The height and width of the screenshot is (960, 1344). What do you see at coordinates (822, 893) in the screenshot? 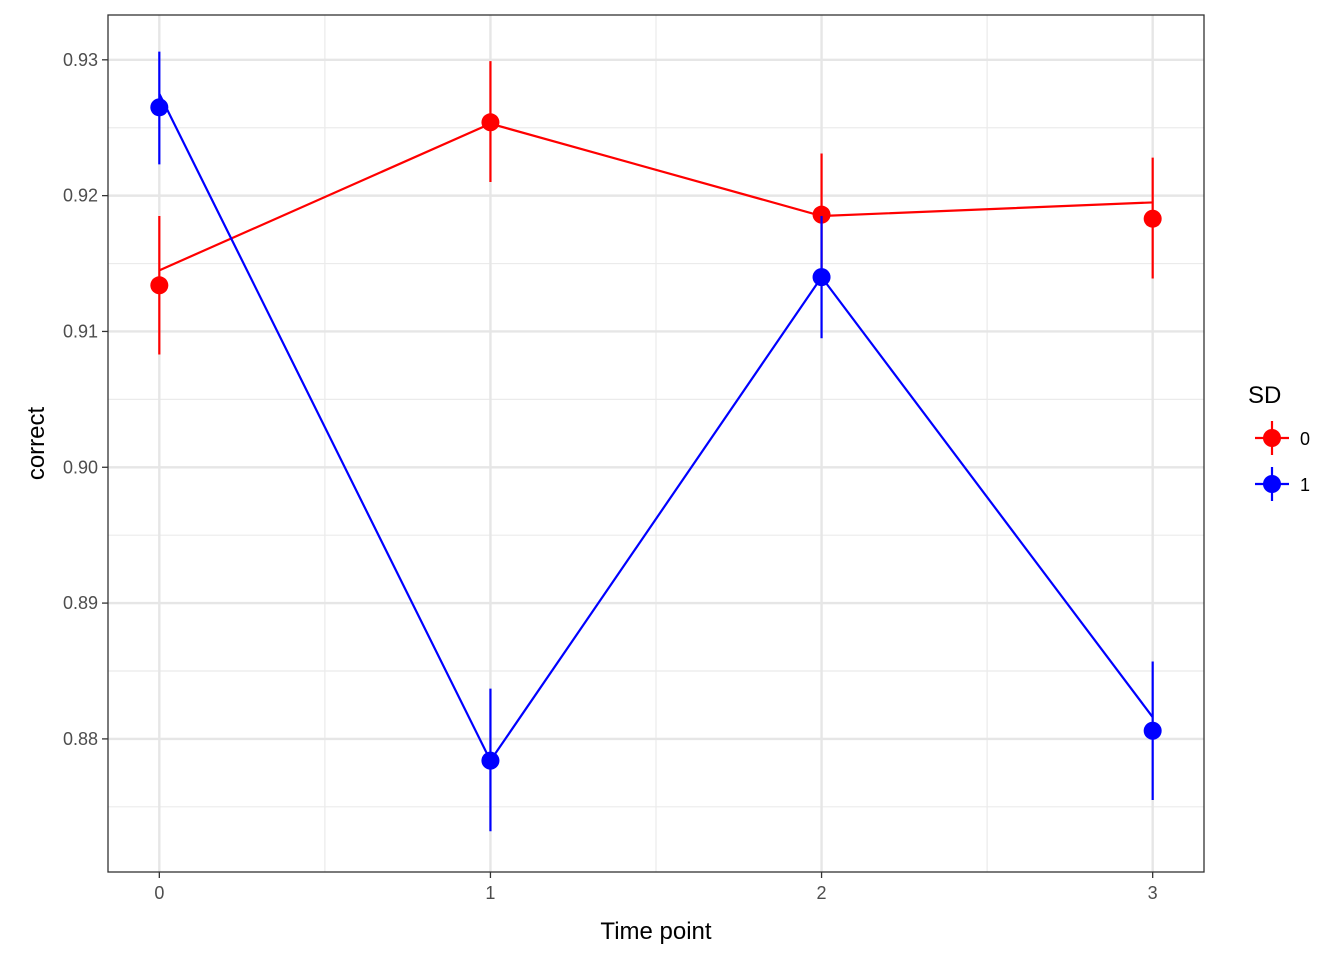
I see `x-tick-label: 2` at bounding box center [822, 893].